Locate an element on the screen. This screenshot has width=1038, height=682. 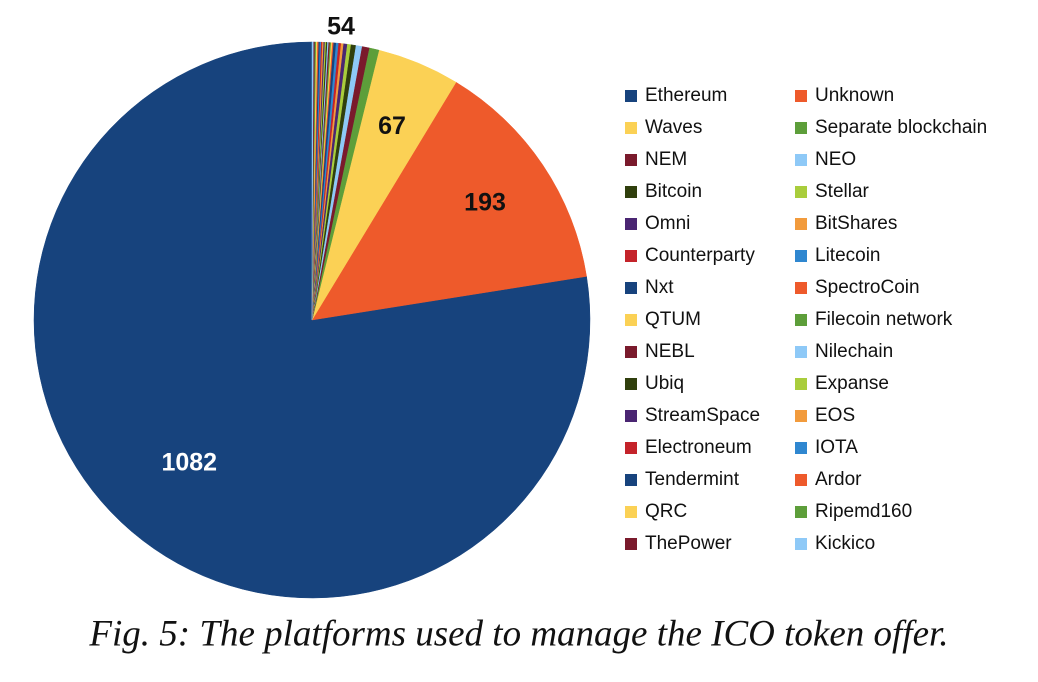
legend-label: Filecoin network is located at coordinates (884, 319).